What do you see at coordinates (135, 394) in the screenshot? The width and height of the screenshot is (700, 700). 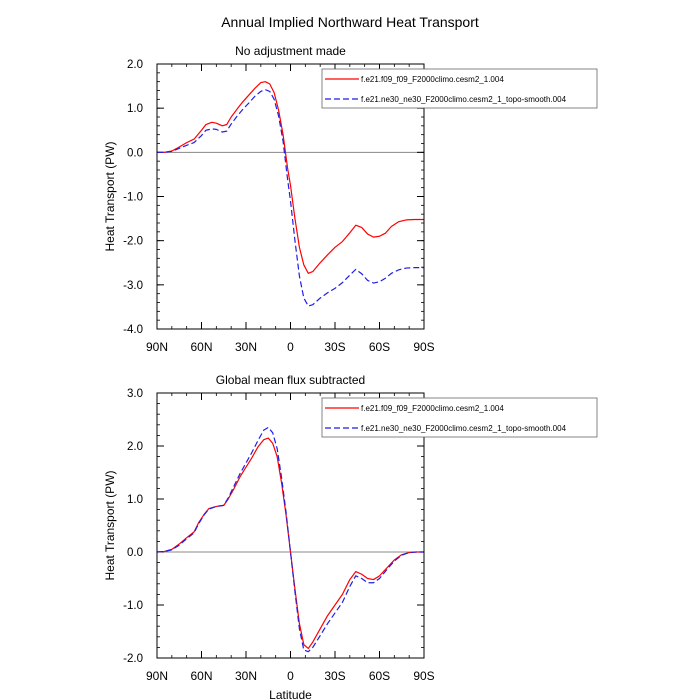 I see `y-tick-label: 3.0` at bounding box center [135, 394].